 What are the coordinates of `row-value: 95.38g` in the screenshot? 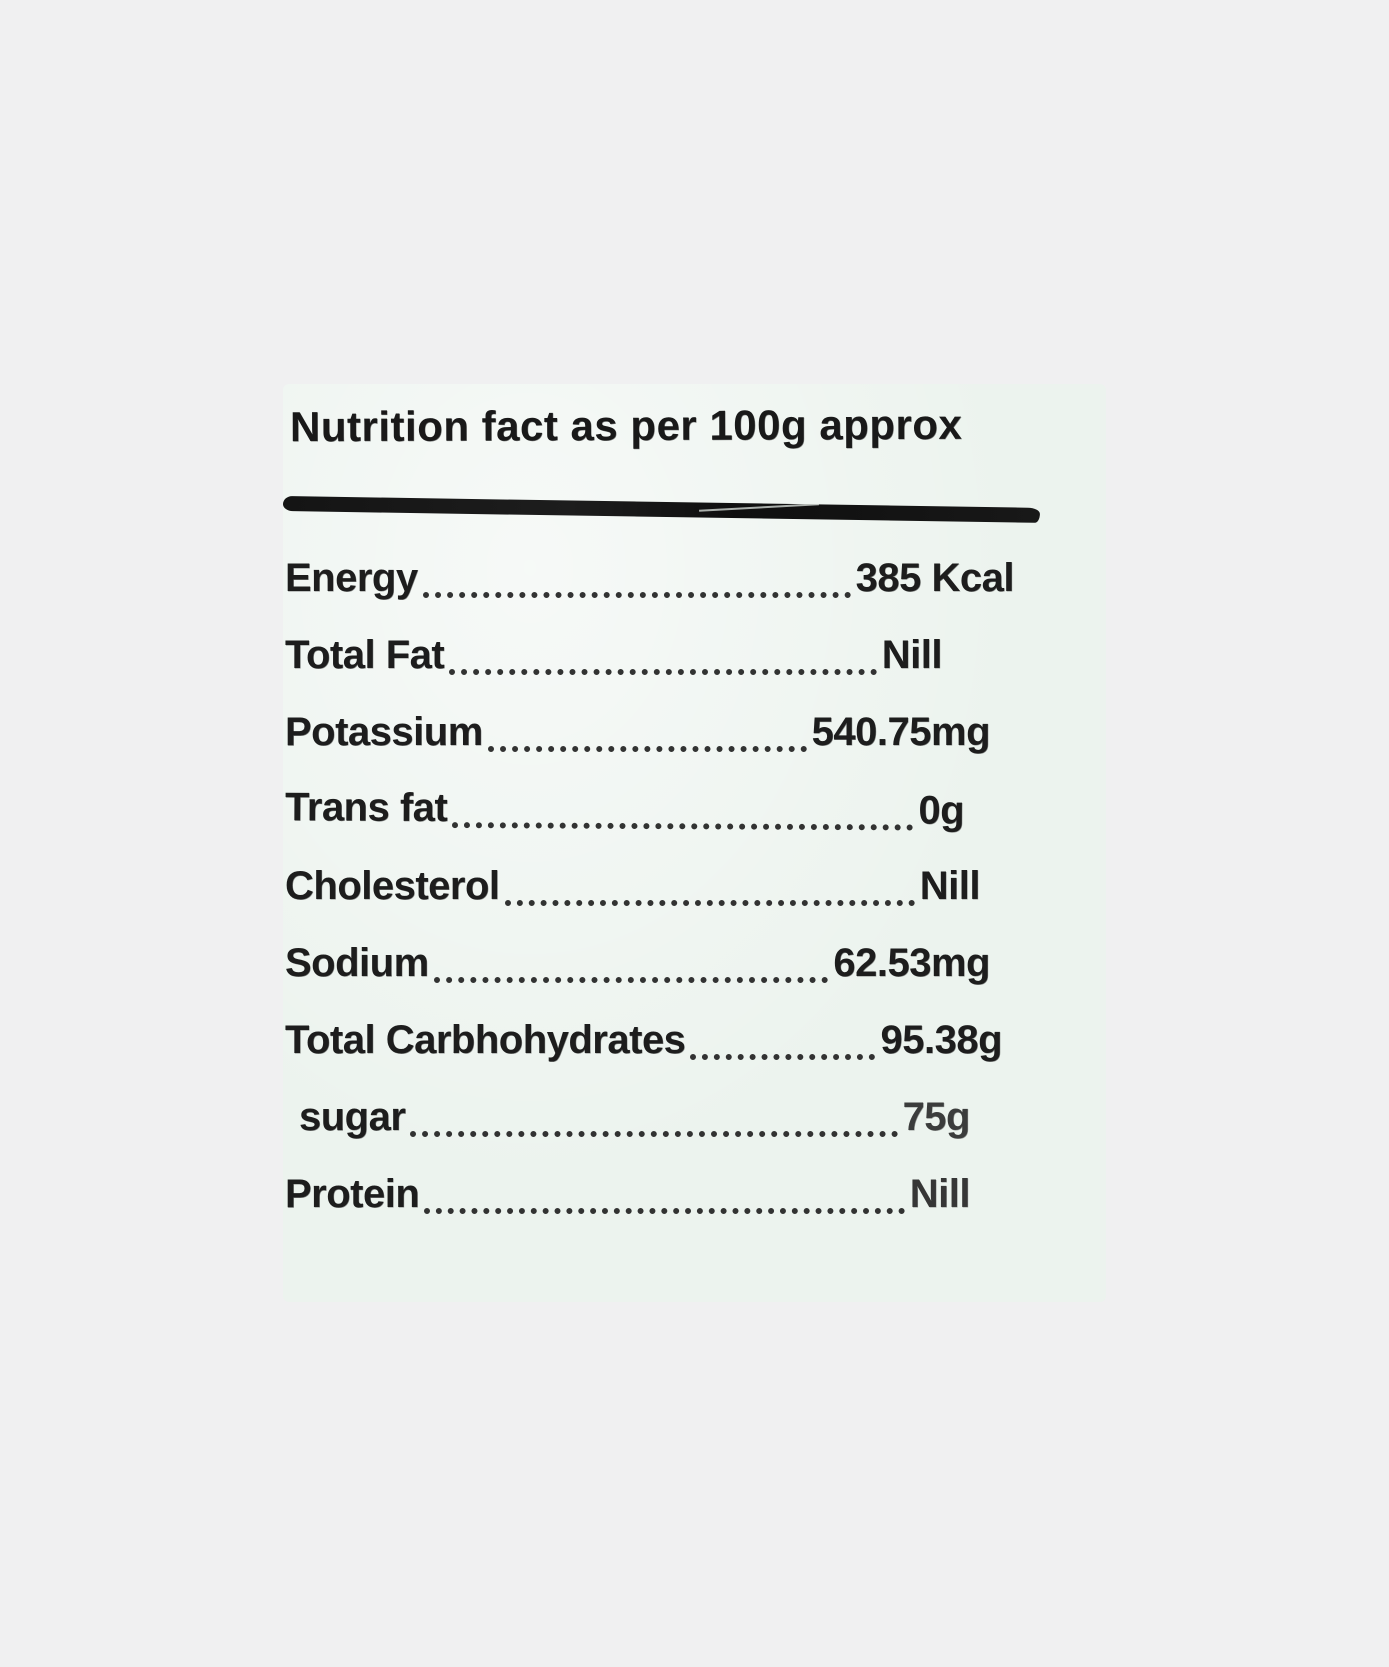 It's located at (941, 1040).